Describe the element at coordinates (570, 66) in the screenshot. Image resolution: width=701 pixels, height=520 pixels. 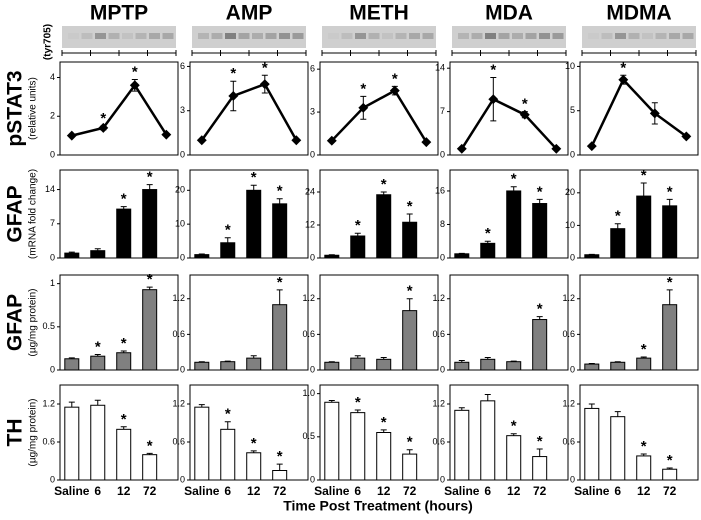
I see `y-tick-label: 10` at that location.